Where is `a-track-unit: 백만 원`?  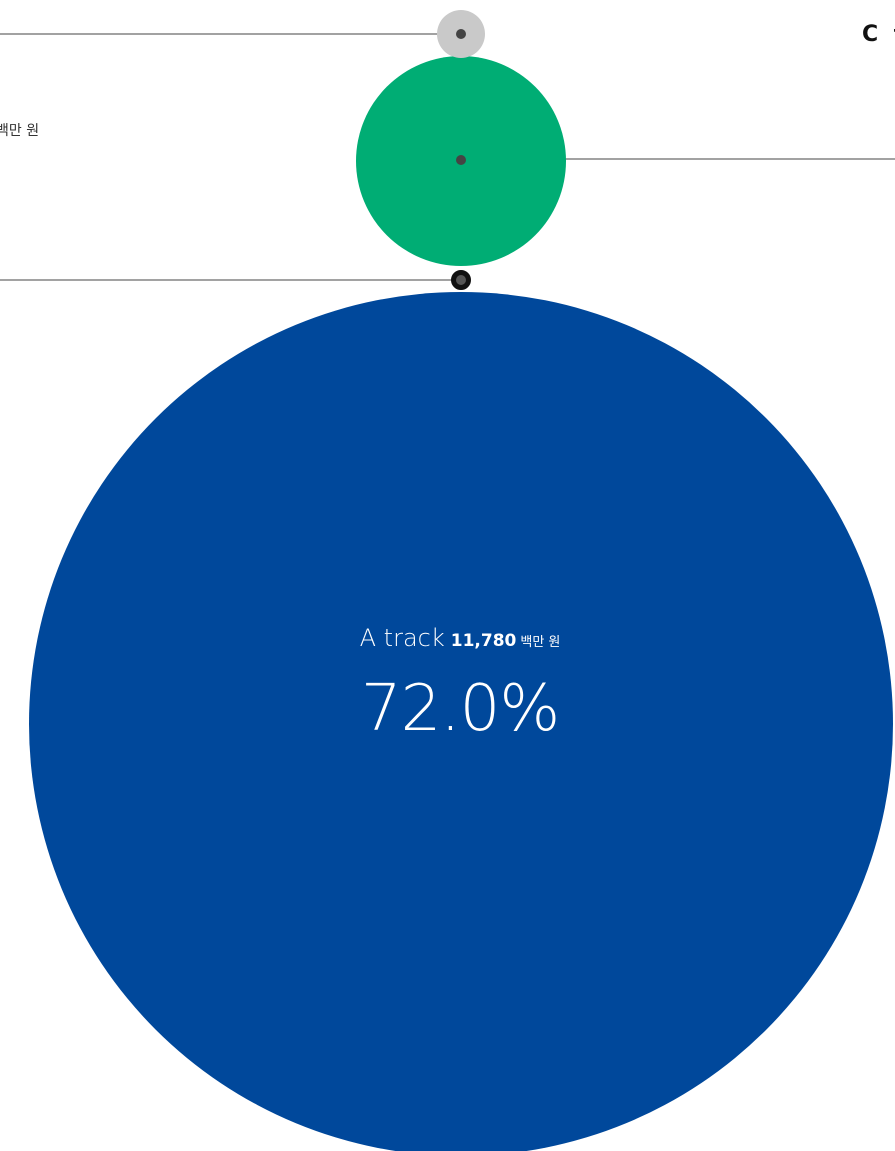 a-track-unit: 백만 원 is located at coordinates (540, 642).